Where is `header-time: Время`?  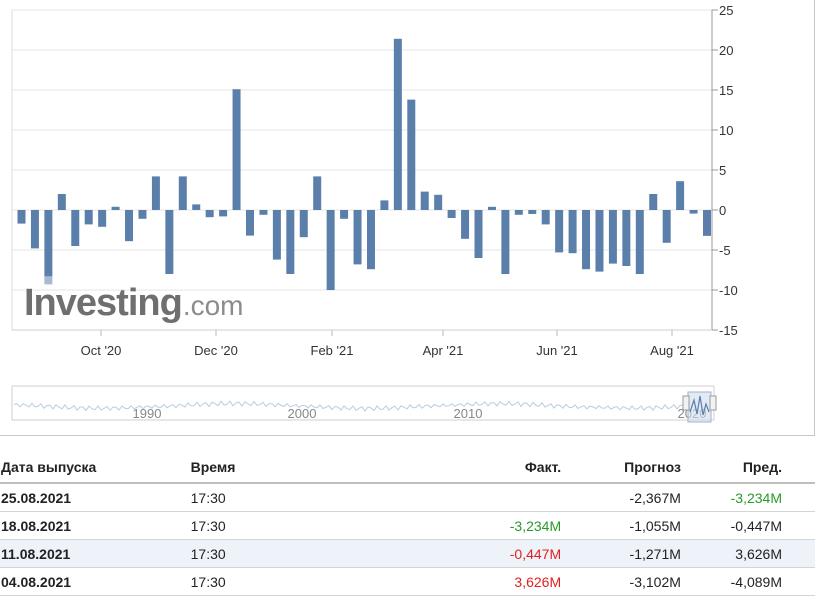 header-time: Время is located at coordinates (289, 468).